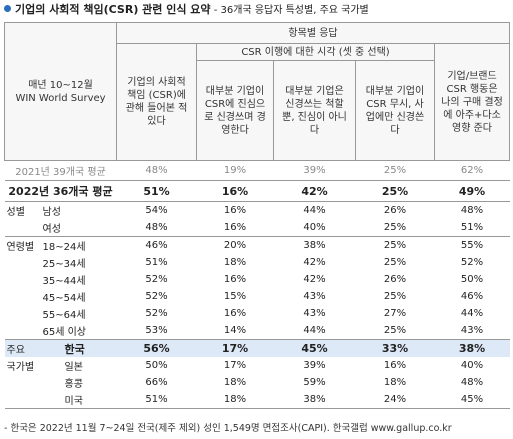 This screenshot has width=513, height=439. I want to click on sub-label: 55~64세, so click(64, 315).